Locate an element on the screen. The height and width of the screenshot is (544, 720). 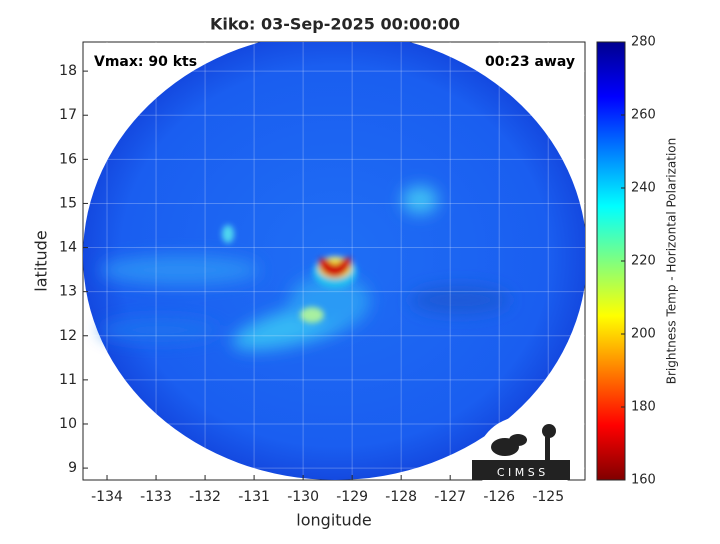
x-tick-label: -127 is located at coordinates (450, 497).